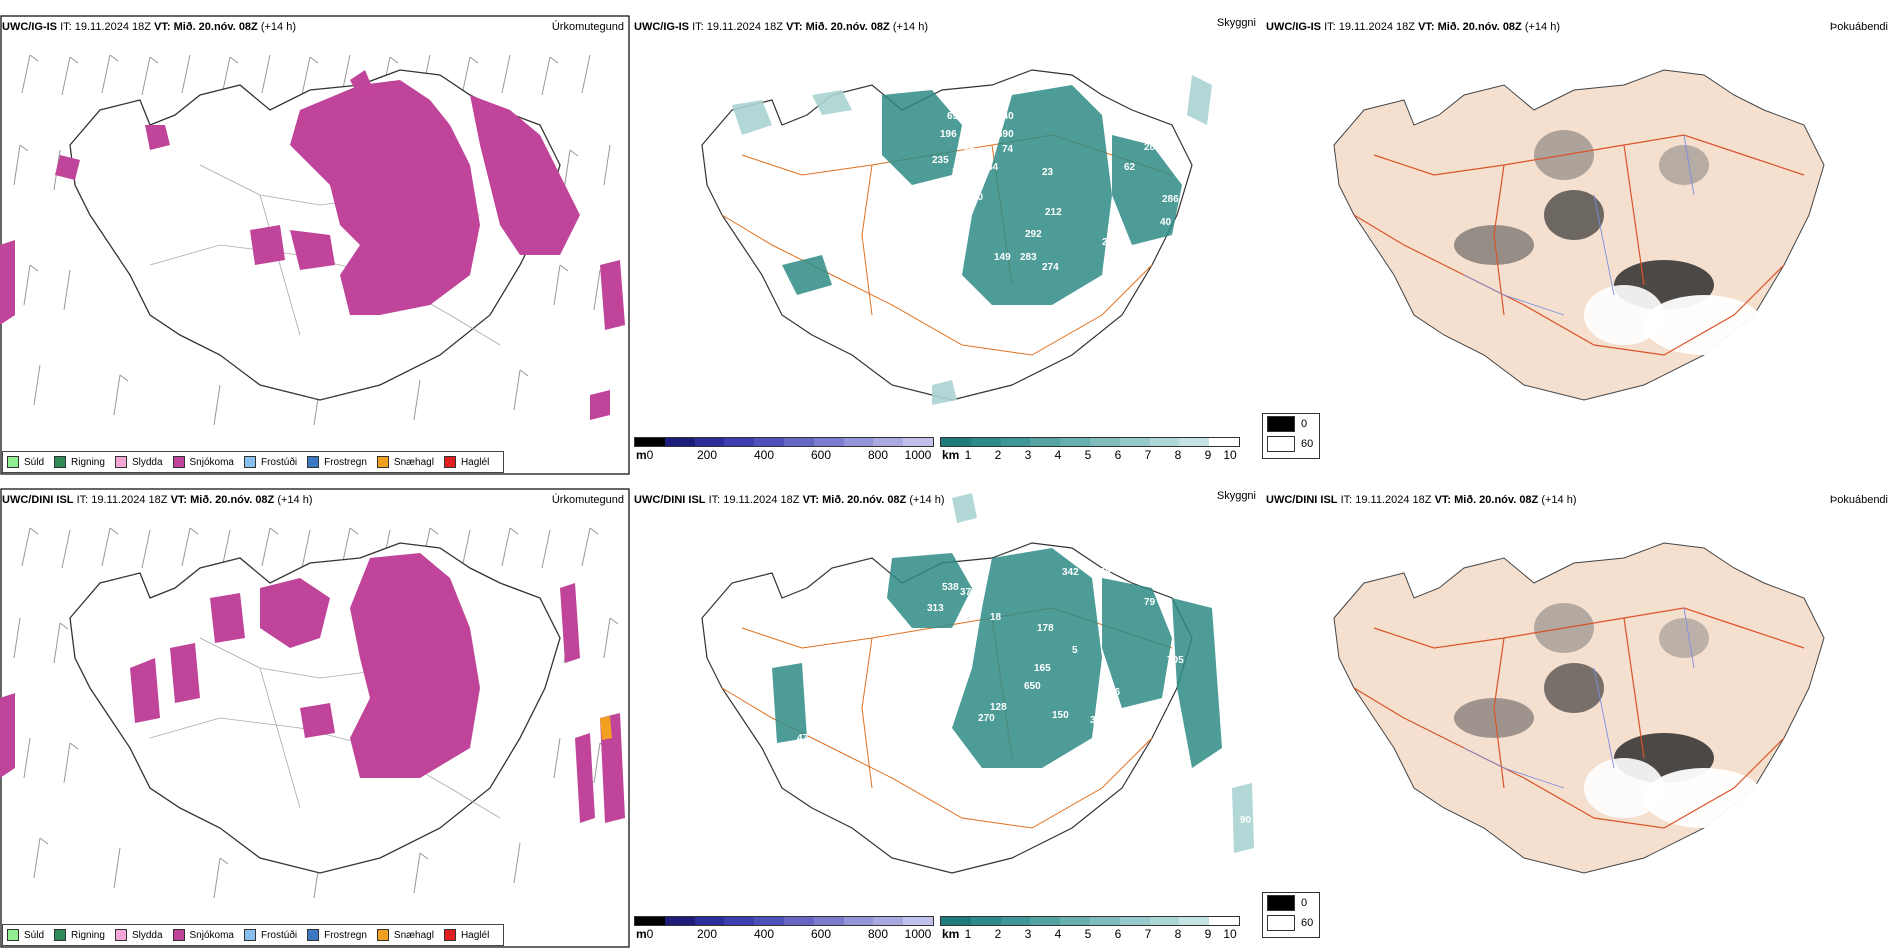  Describe the element at coordinates (982, 195) in the screenshot. I see `low-visibility-areas` at that location.